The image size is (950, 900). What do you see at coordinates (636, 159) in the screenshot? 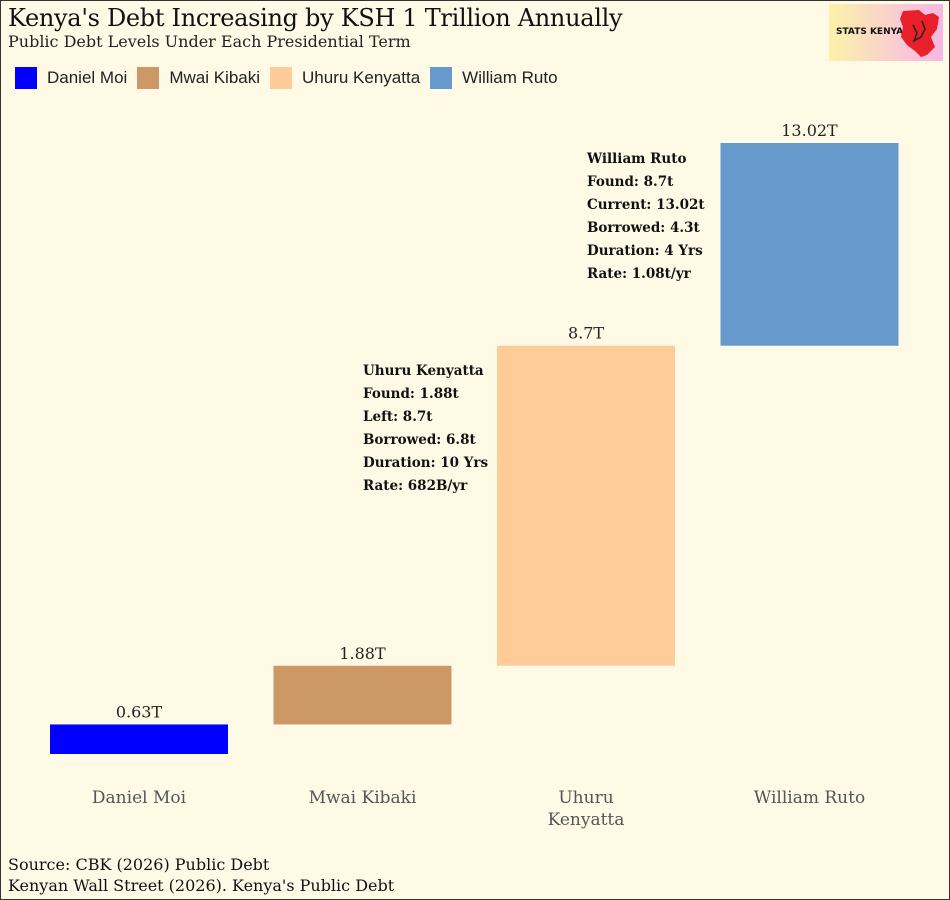
I see `annotation-line: William Ruto` at bounding box center [636, 159].